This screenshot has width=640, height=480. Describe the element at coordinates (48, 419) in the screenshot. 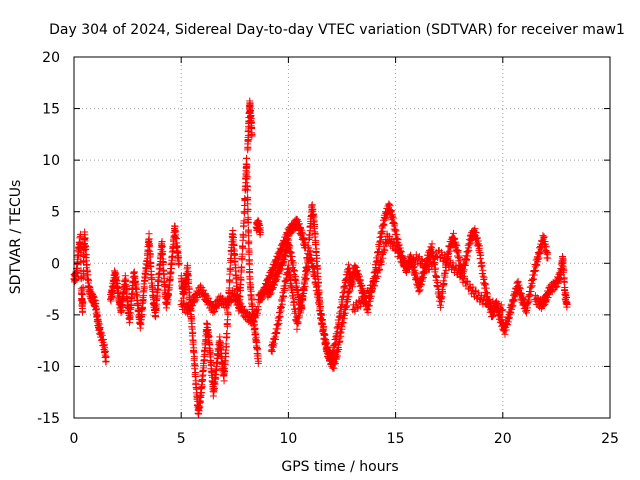

I see `y-tick-label: -15` at that location.